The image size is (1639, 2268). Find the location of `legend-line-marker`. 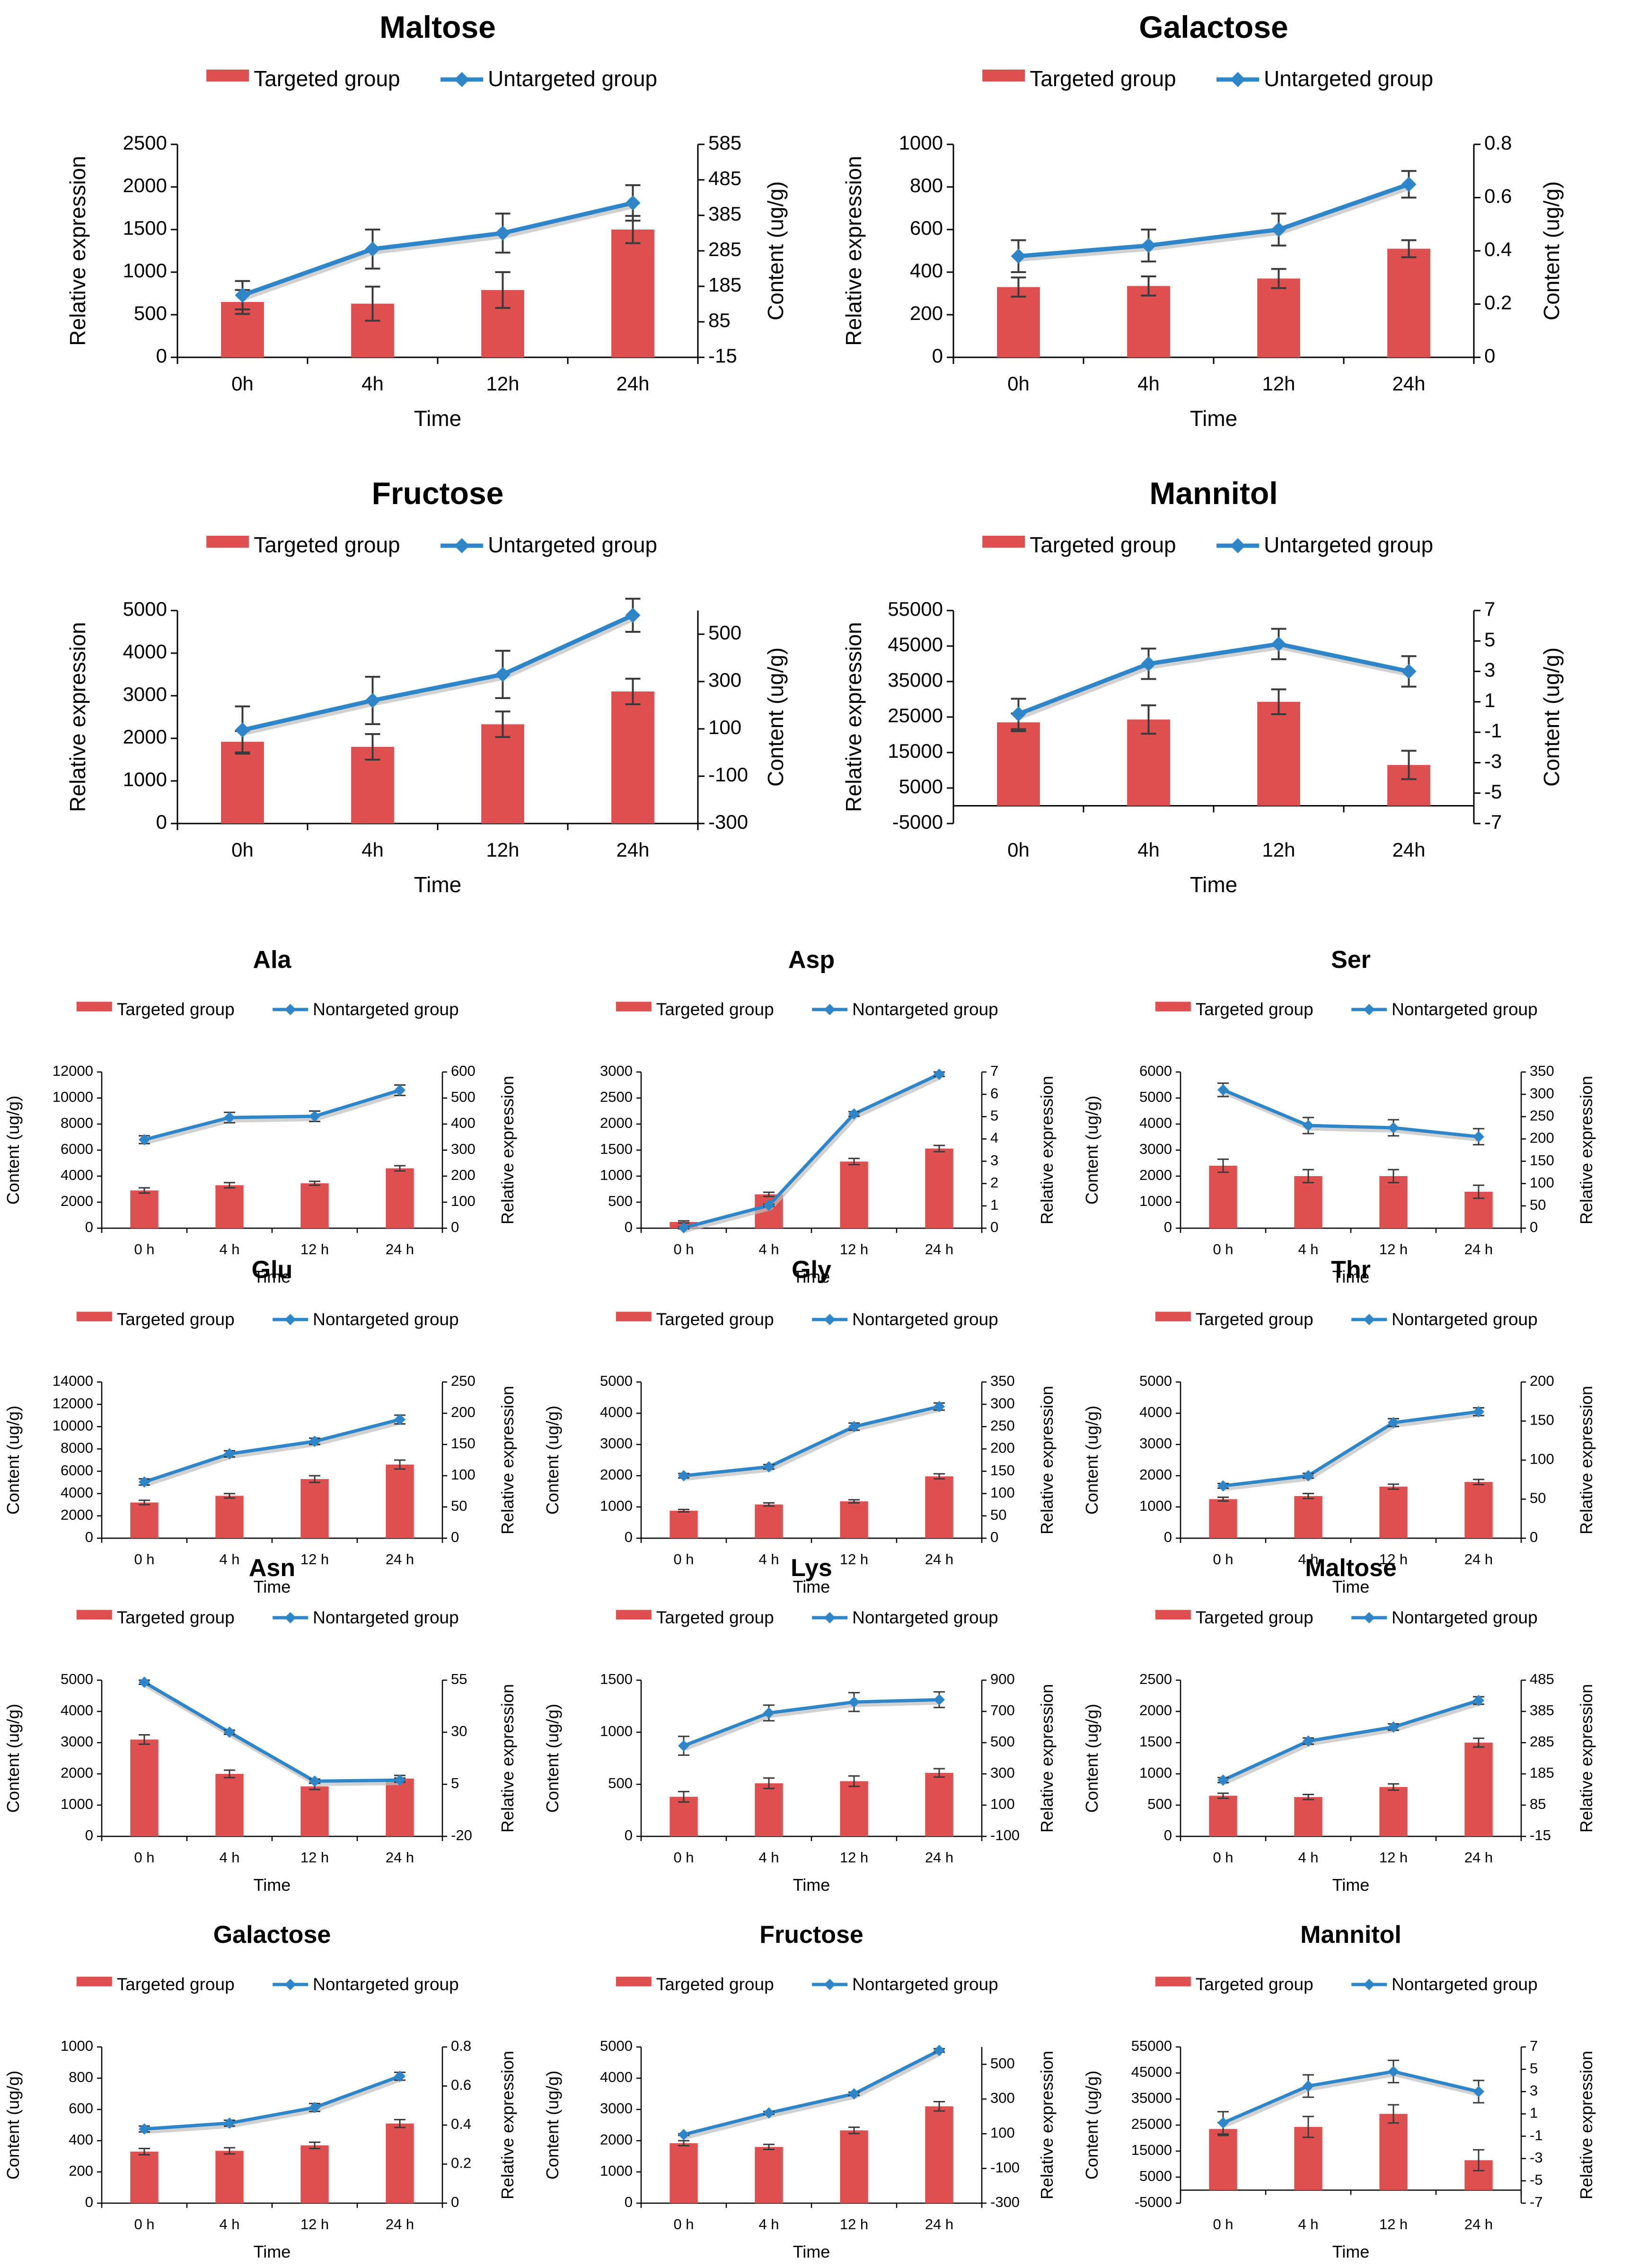

legend-line-marker is located at coordinates (830, 1617).